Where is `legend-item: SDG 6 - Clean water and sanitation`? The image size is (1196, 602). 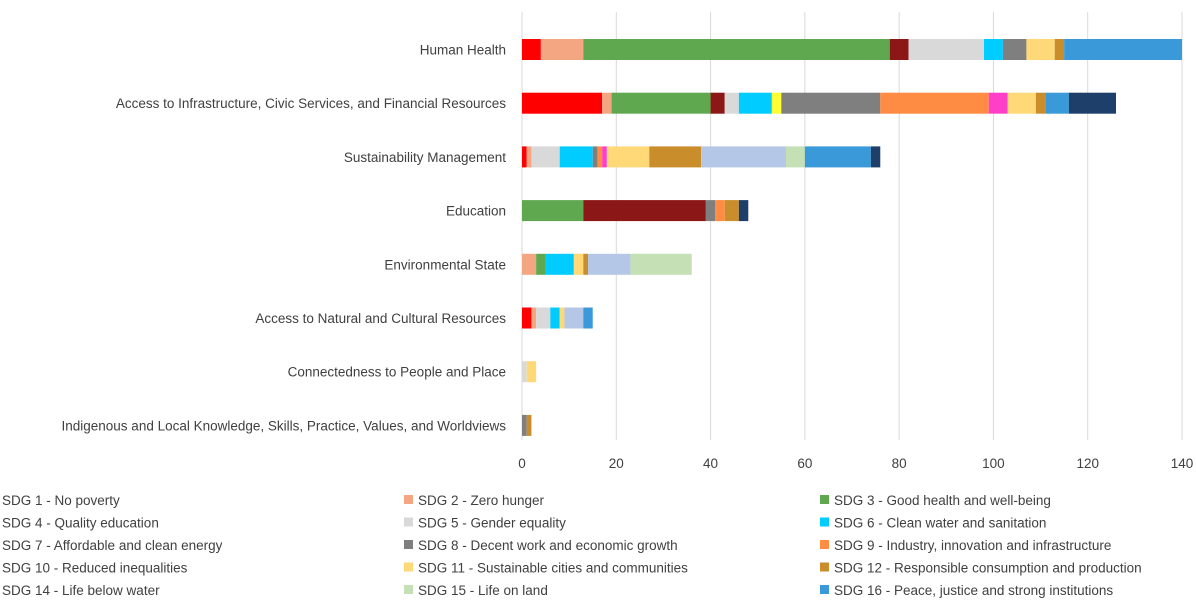
legend-item: SDG 6 - Clean water and sanitation is located at coordinates (933, 523).